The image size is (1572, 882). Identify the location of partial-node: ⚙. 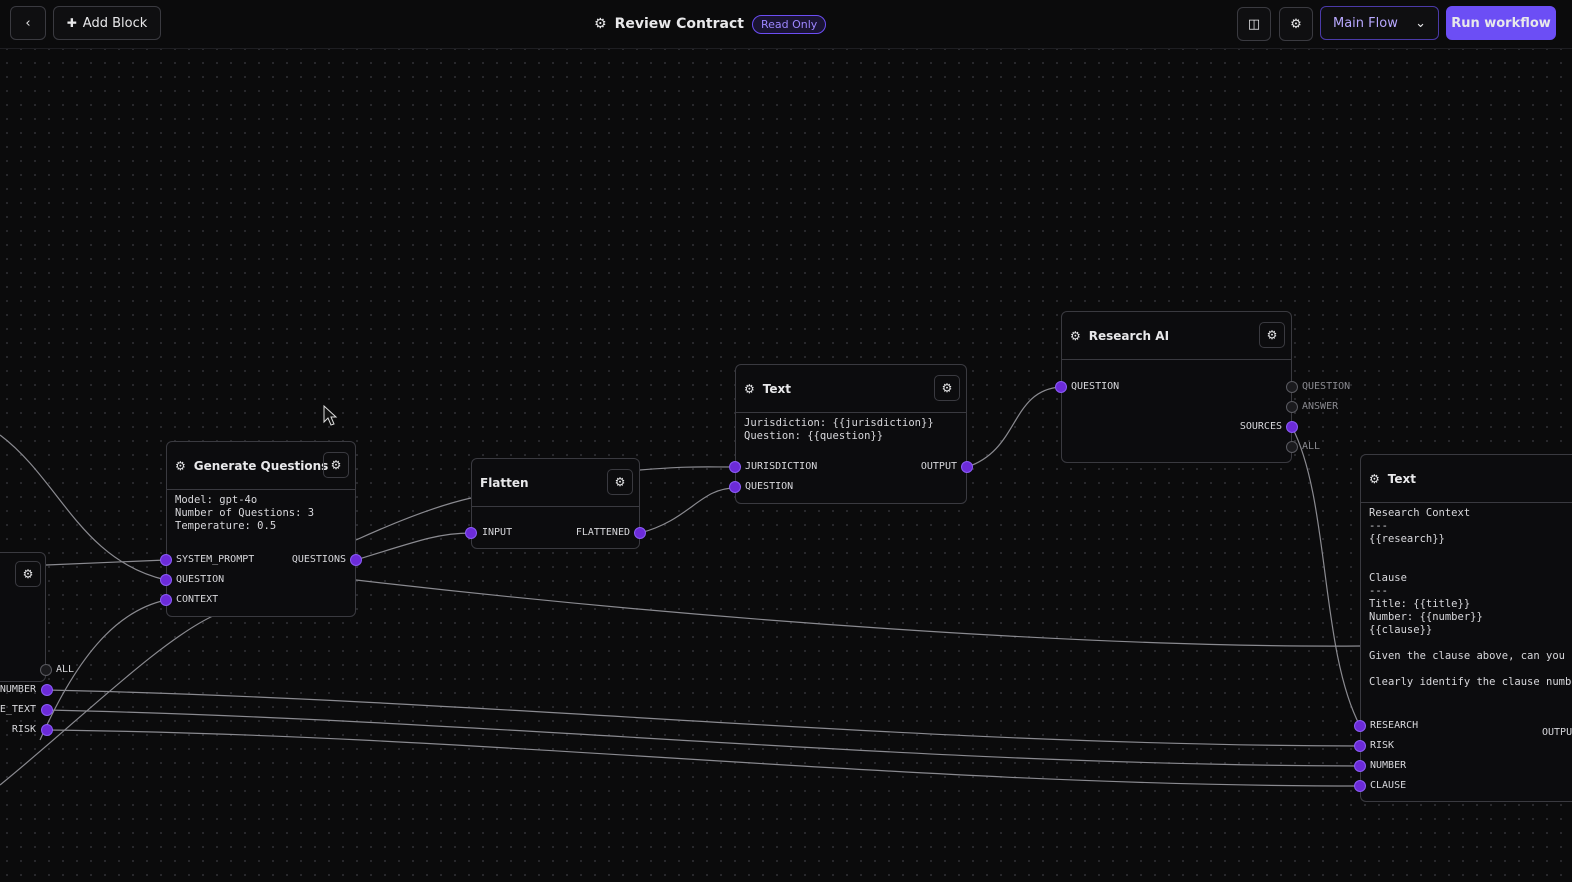
(23, 617).